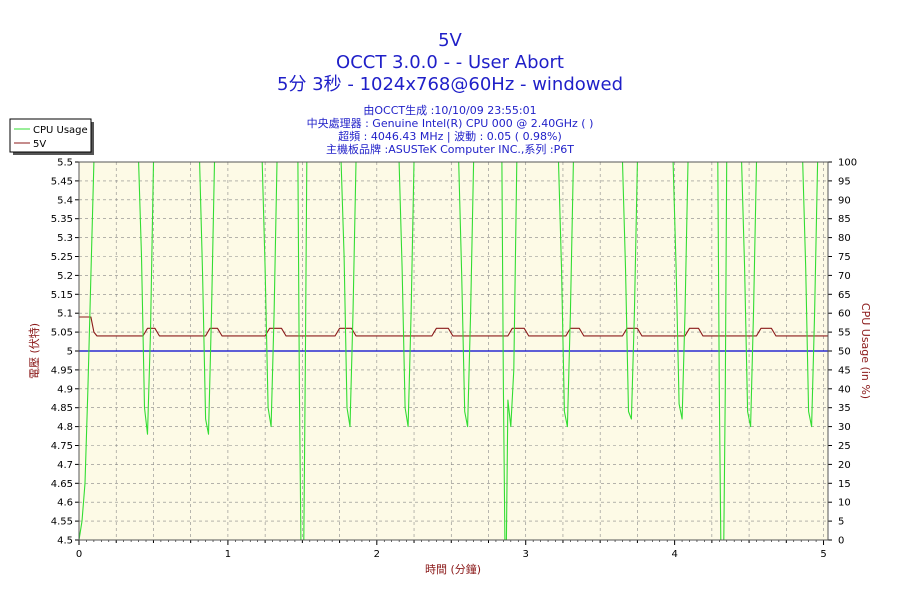 The image size is (900, 600). I want to click on y-right-tick-label: 5, so click(841, 522).